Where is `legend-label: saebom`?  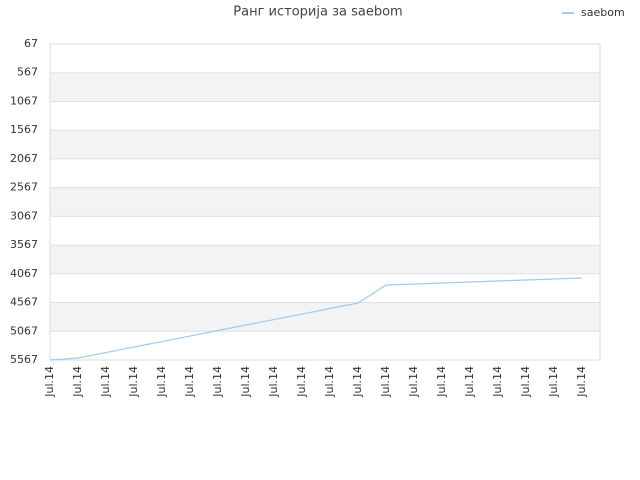
legend-label: saebom is located at coordinates (603, 12).